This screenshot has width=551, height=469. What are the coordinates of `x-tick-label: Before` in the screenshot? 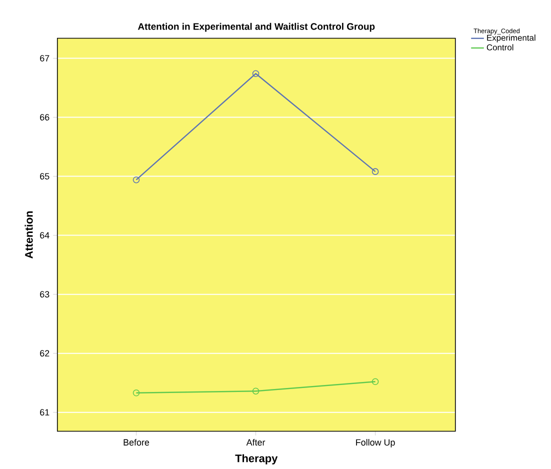 It's located at (137, 442).